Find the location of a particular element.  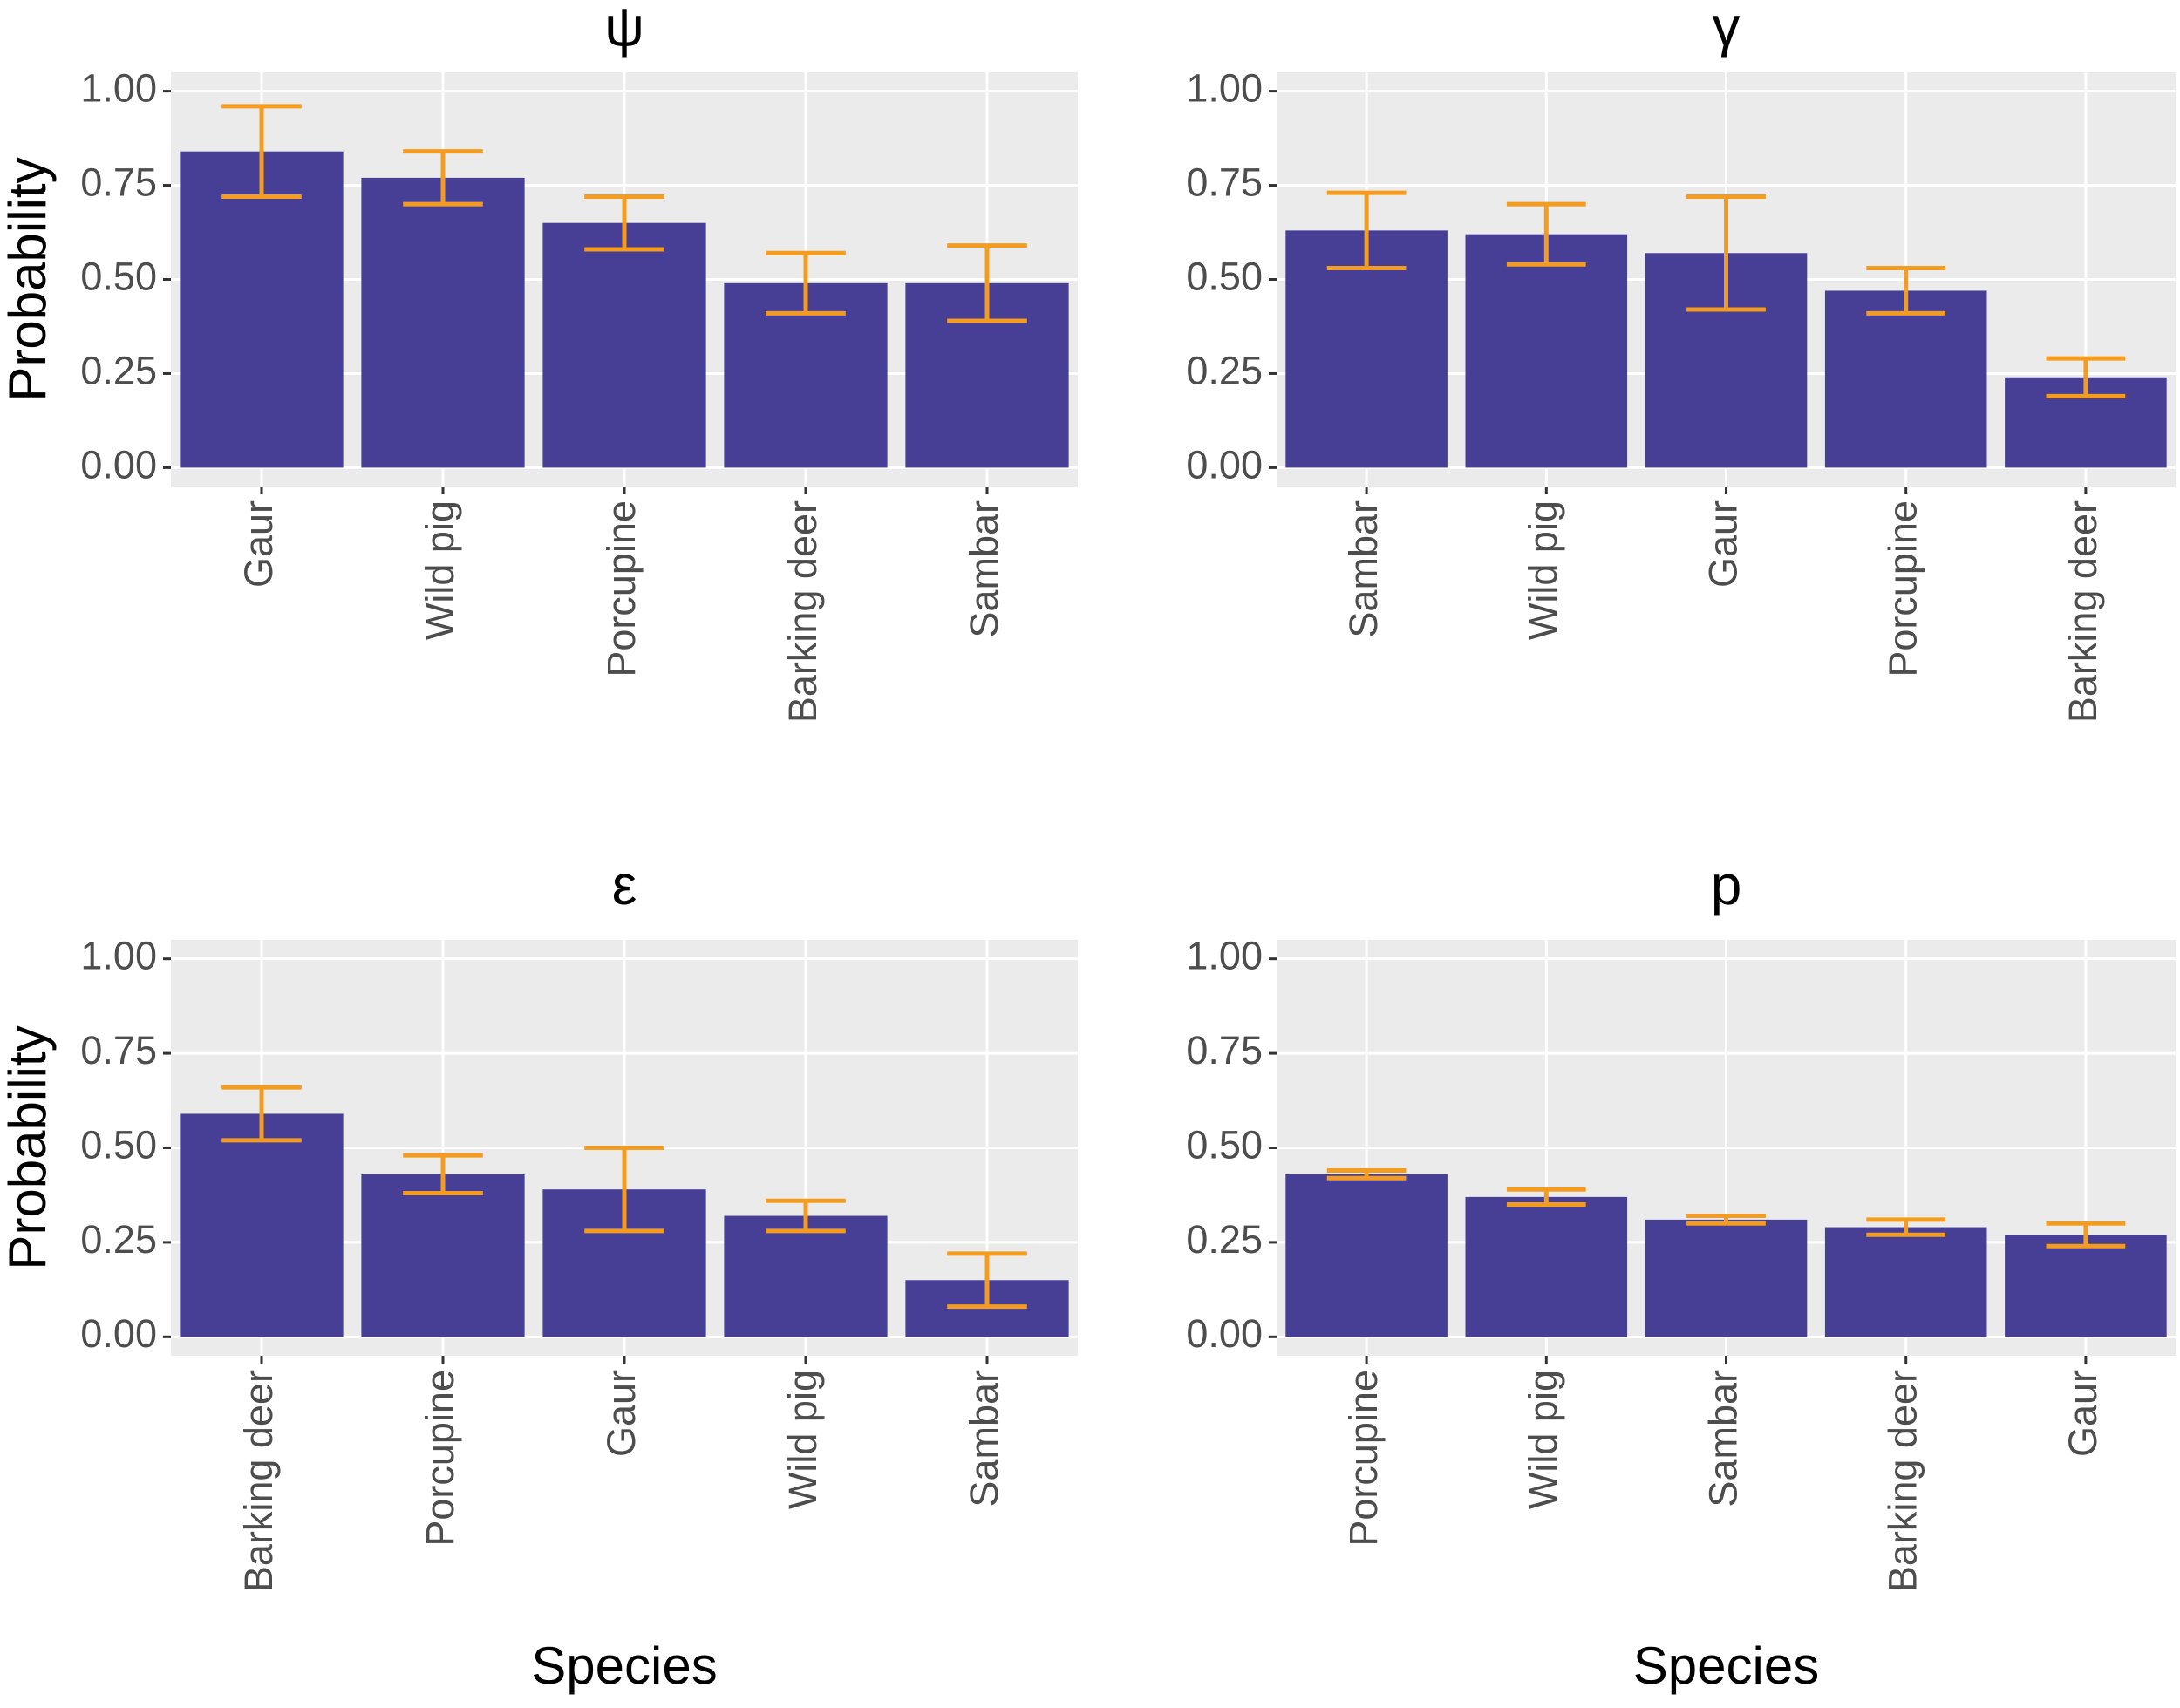

chart-title: γ is located at coordinates (1727, 29).